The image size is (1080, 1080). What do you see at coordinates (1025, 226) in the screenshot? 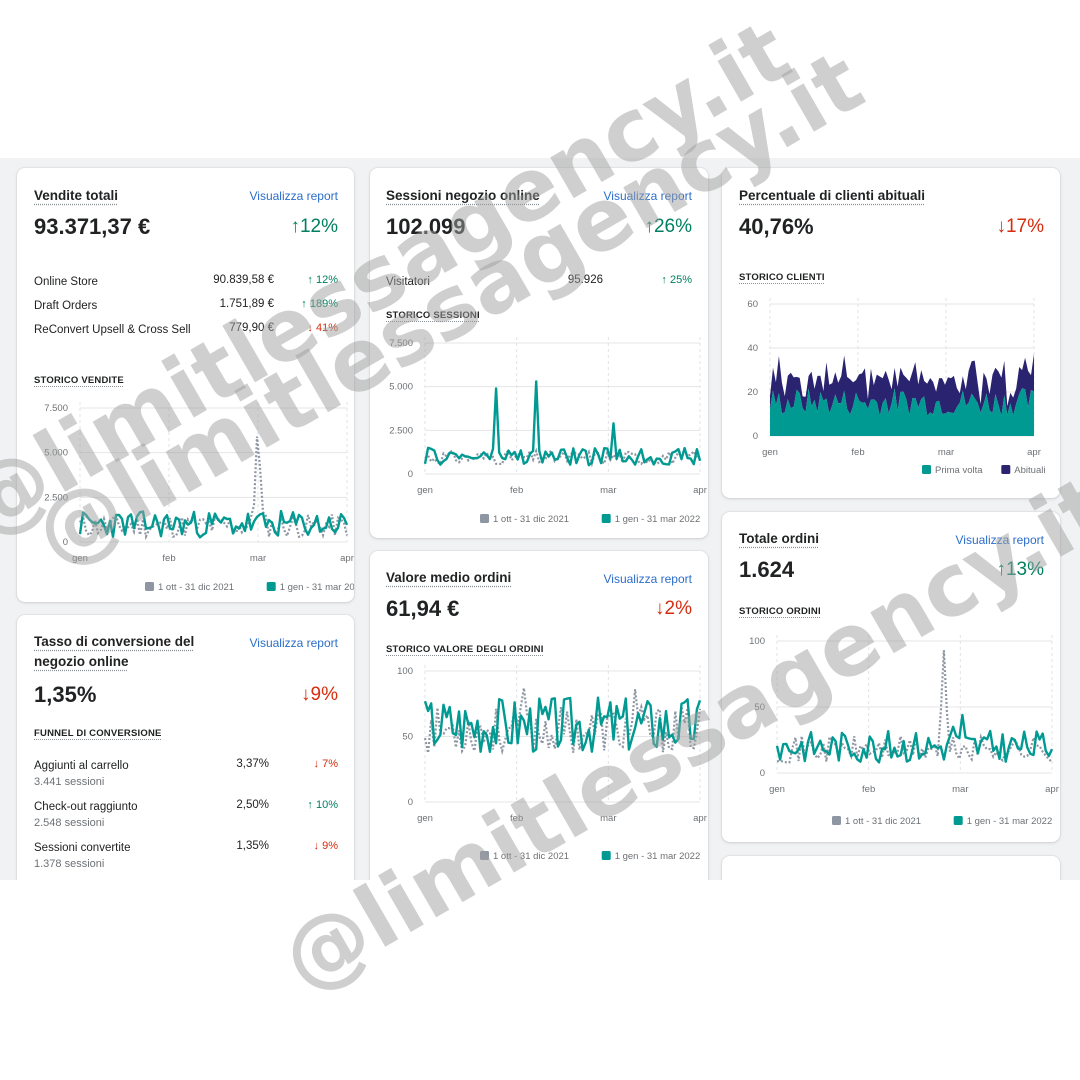
I see `delta-value: 17%` at bounding box center [1025, 226].